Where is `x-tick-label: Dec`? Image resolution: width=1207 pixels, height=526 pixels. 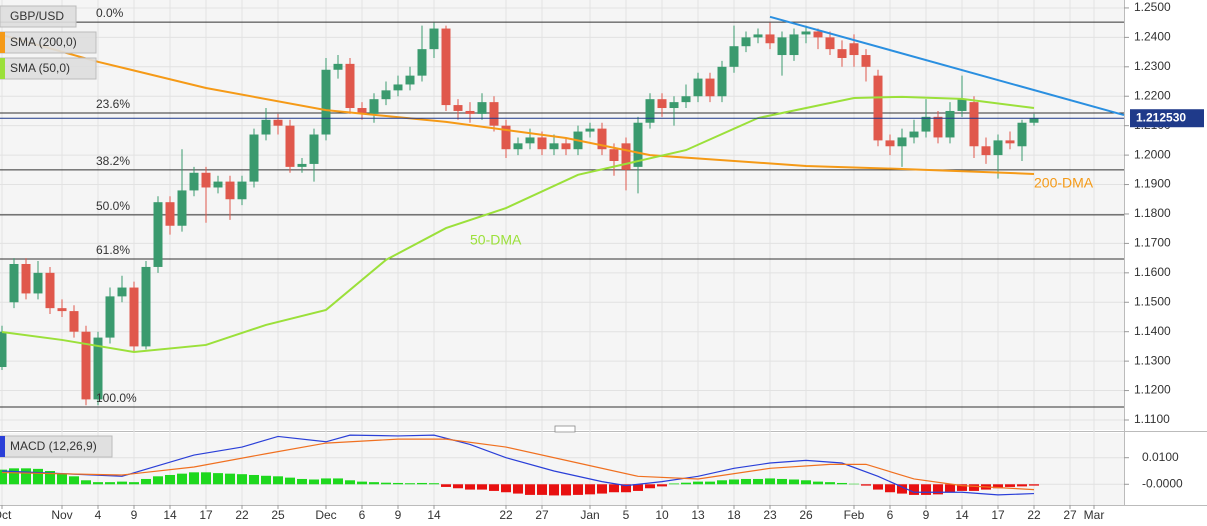
x-tick-label: Dec is located at coordinates (325, 515).